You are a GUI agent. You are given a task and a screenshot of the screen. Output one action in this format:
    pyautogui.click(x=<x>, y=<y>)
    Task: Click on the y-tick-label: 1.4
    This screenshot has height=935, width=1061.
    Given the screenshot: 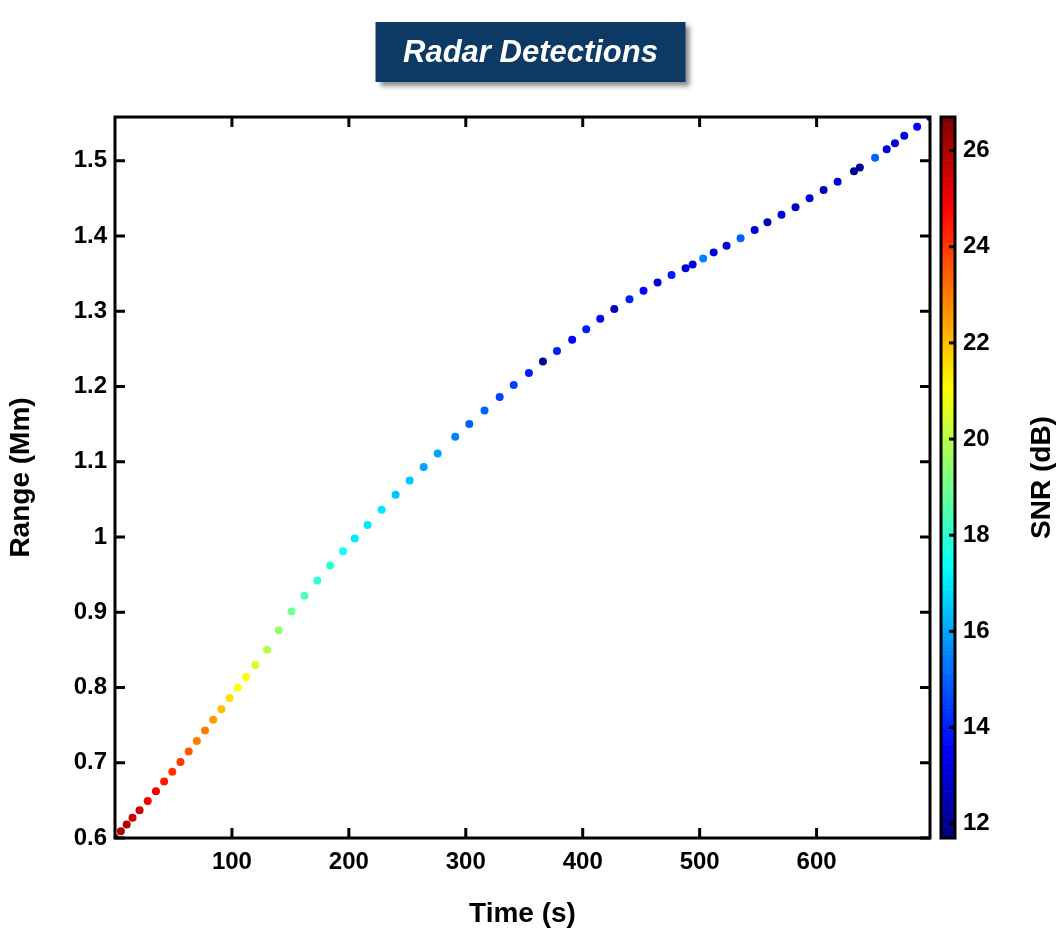 What is the action you would take?
    pyautogui.click(x=90, y=234)
    